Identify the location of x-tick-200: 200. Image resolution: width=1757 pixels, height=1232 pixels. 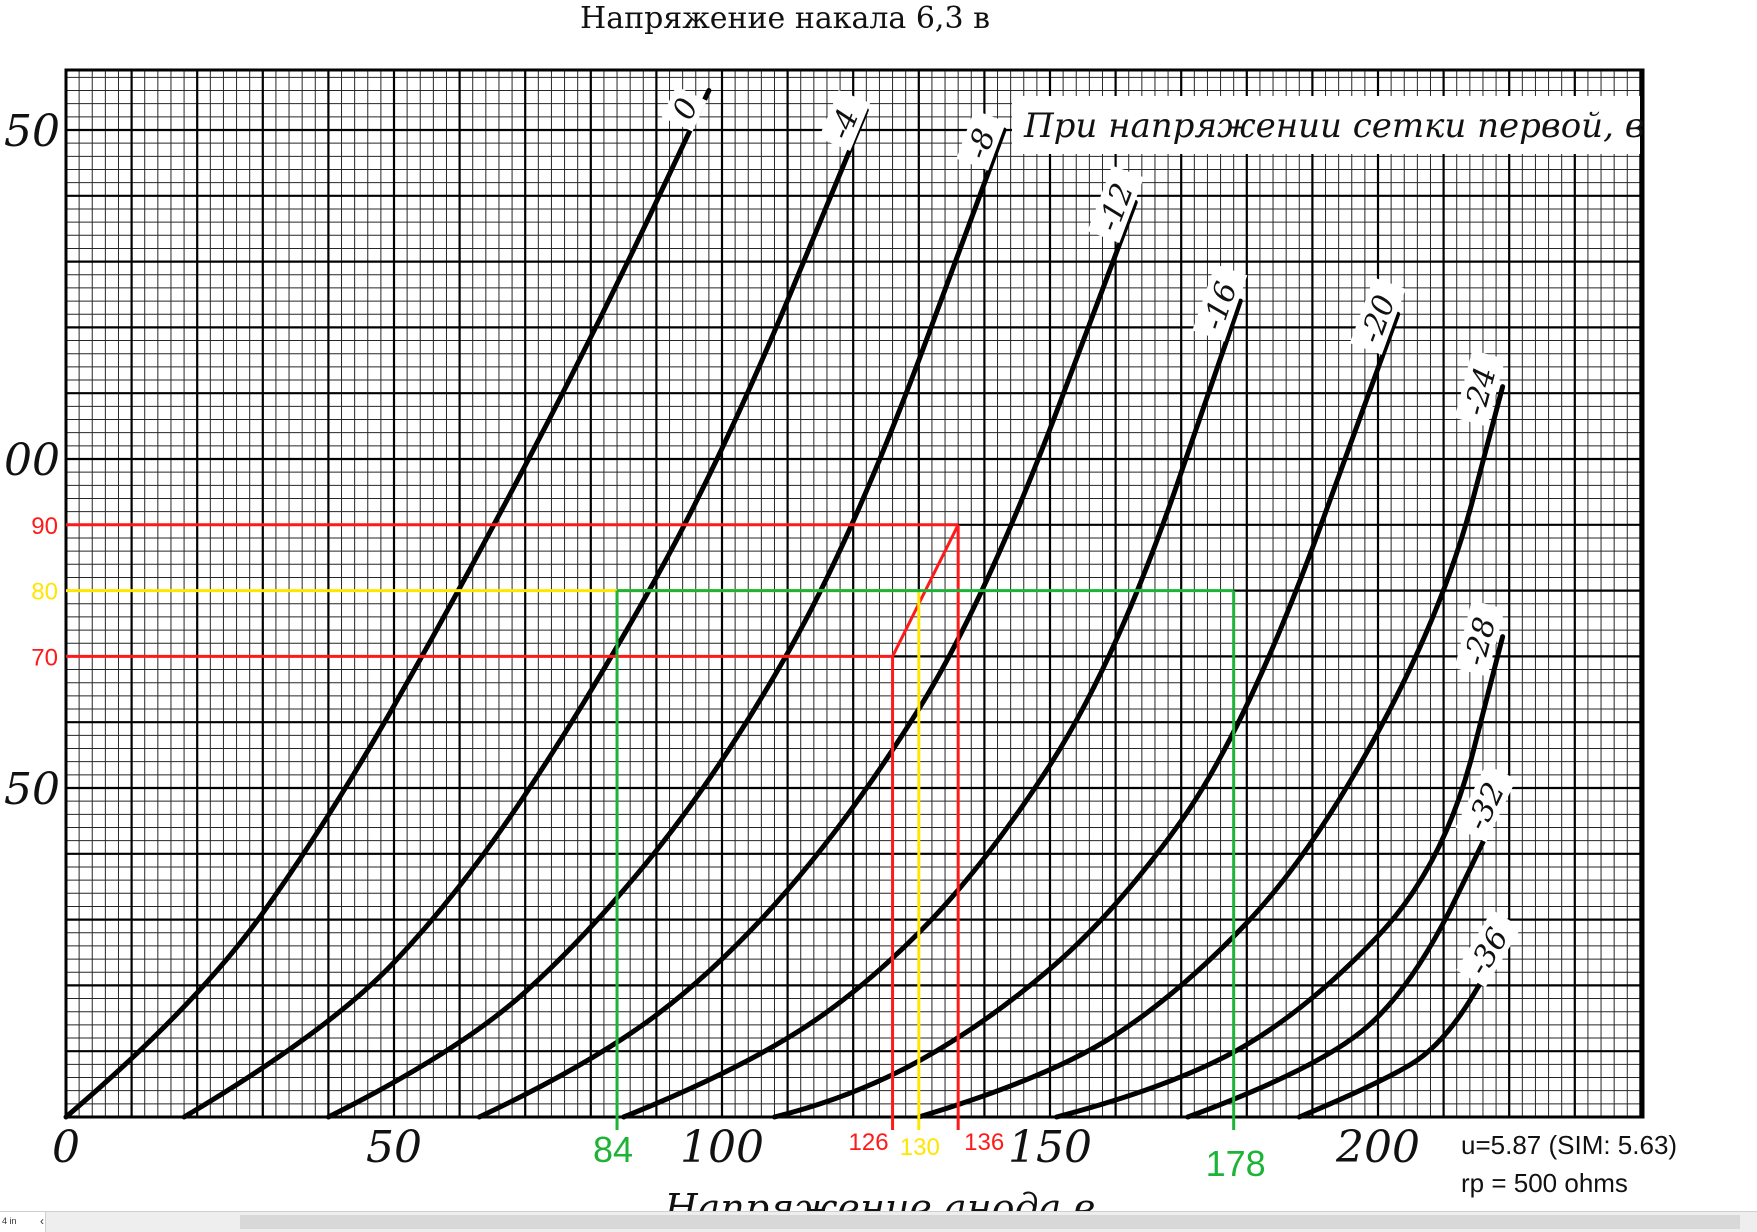
(1377, 1147).